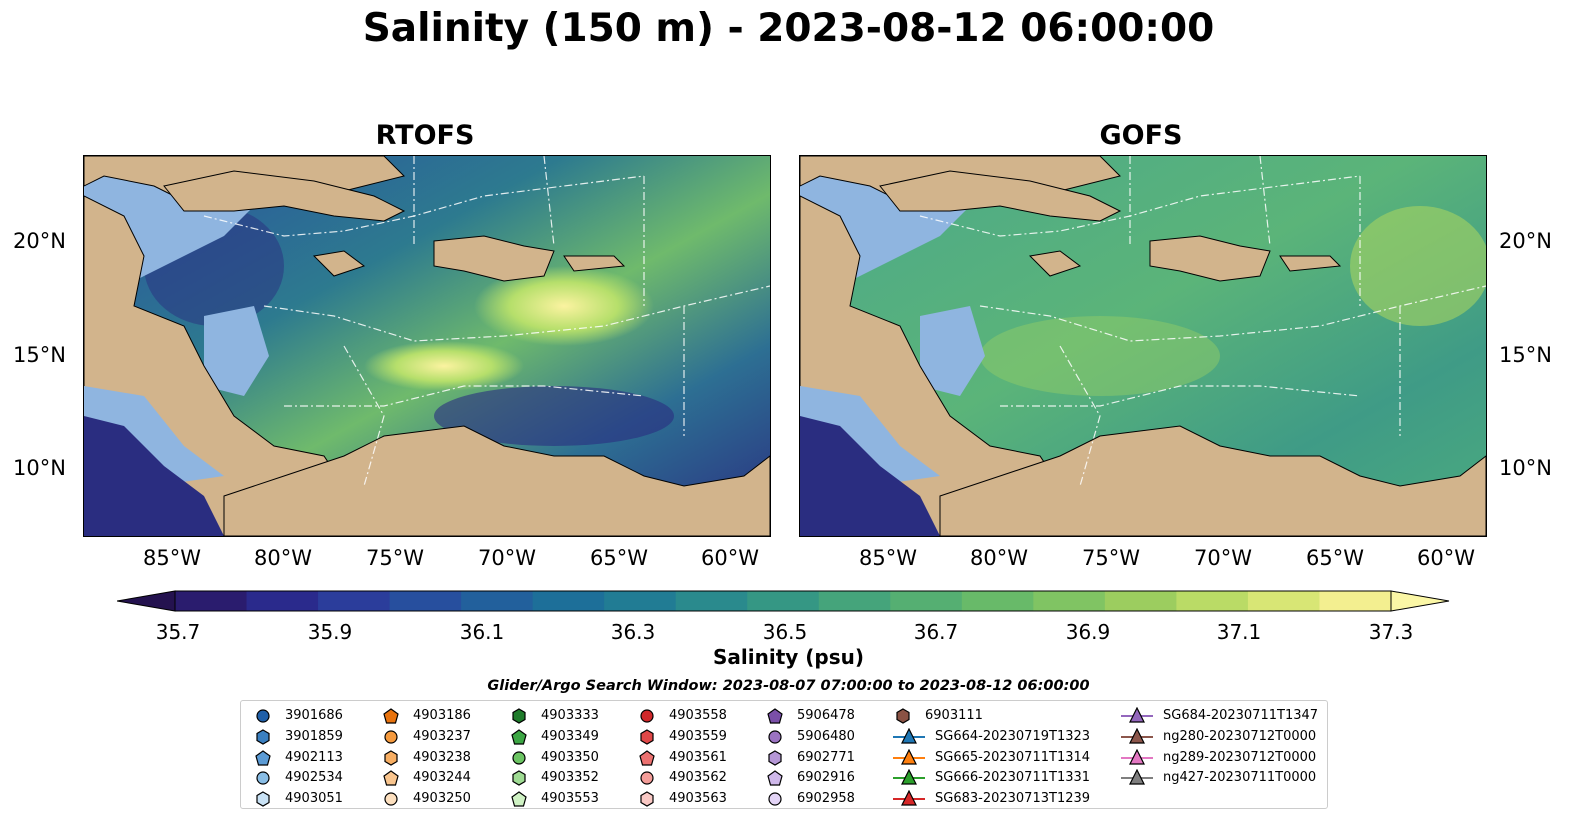  Describe the element at coordinates (442, 778) in the screenshot. I see `legend-label: 4903244` at that location.